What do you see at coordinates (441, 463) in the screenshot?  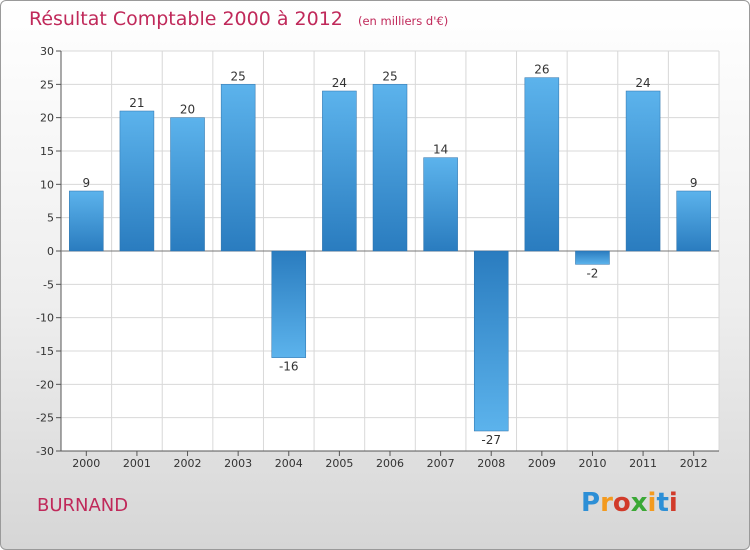 I see `x-tick-label: 2007` at bounding box center [441, 463].